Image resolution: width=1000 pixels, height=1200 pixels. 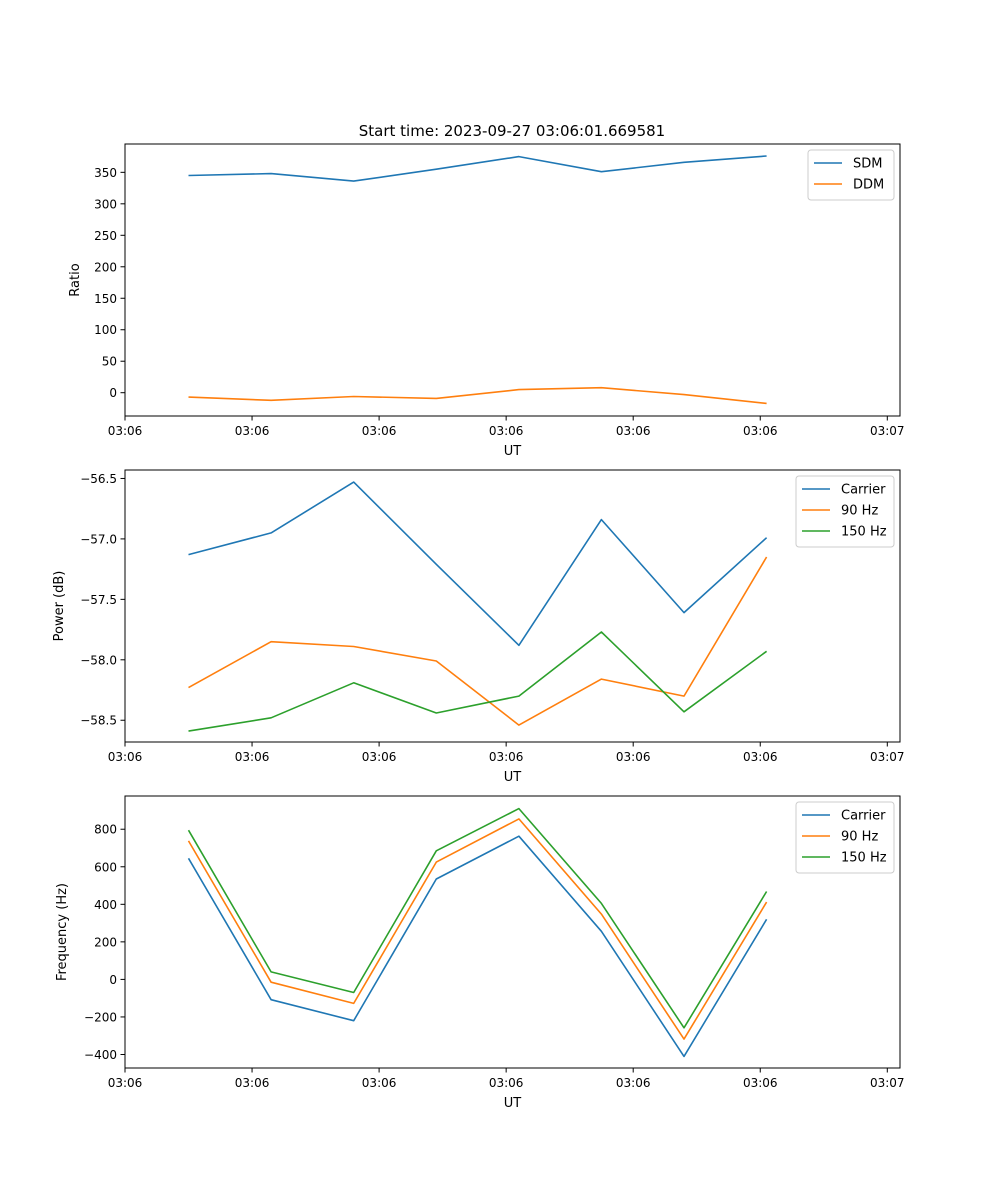 What do you see at coordinates (868, 185) in the screenshot?
I see `legend-label-ddm: DDM` at bounding box center [868, 185].